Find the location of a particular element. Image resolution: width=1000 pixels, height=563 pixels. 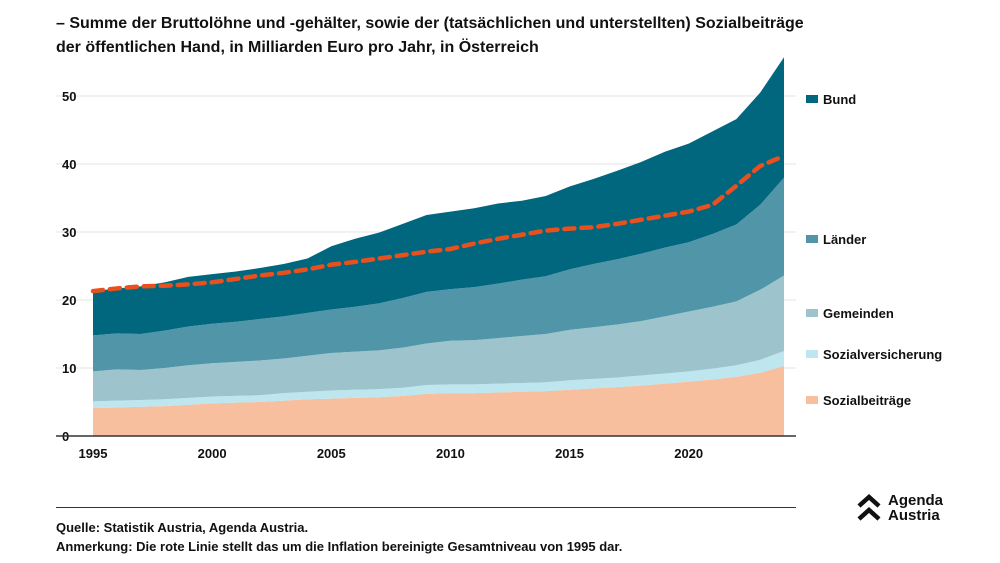

legend-item: Sozialbeiträge is located at coordinates (858, 400).